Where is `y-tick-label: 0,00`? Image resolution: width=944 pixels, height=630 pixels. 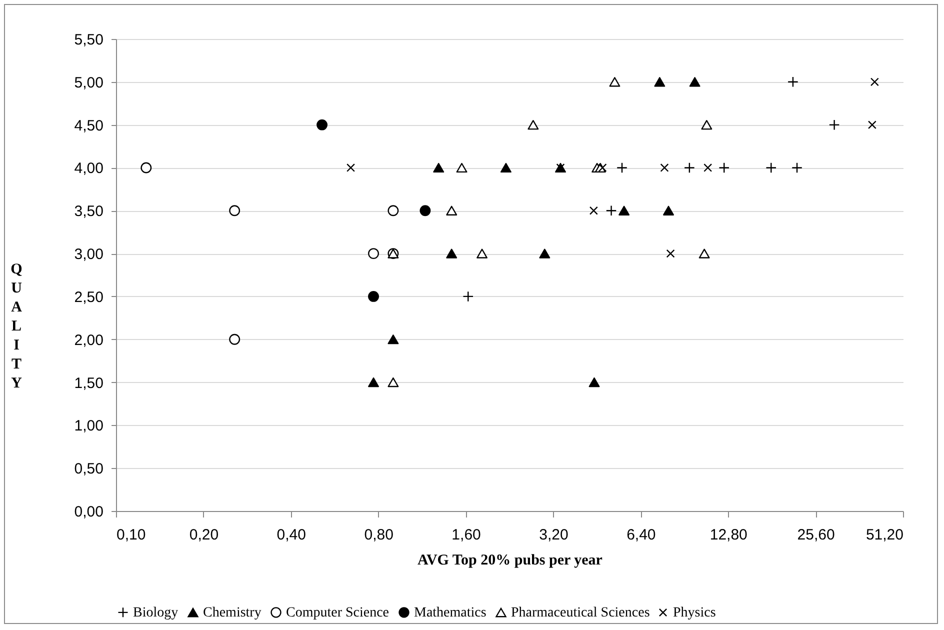
y-tick-label: 0,00 is located at coordinates (89, 512).